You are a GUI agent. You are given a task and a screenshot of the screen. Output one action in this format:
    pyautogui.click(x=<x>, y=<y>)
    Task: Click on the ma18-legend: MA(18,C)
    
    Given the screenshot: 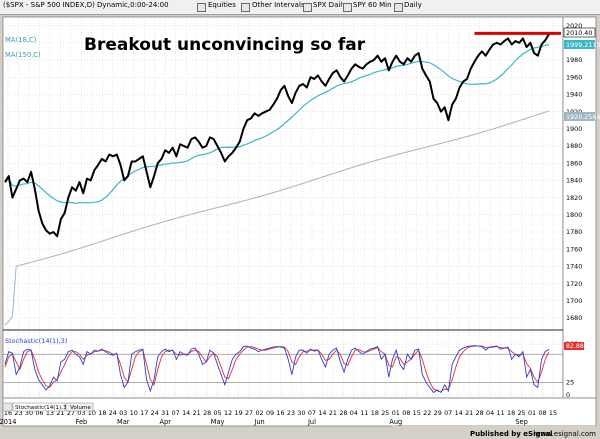 What is the action you would take?
    pyautogui.click(x=21, y=40)
    